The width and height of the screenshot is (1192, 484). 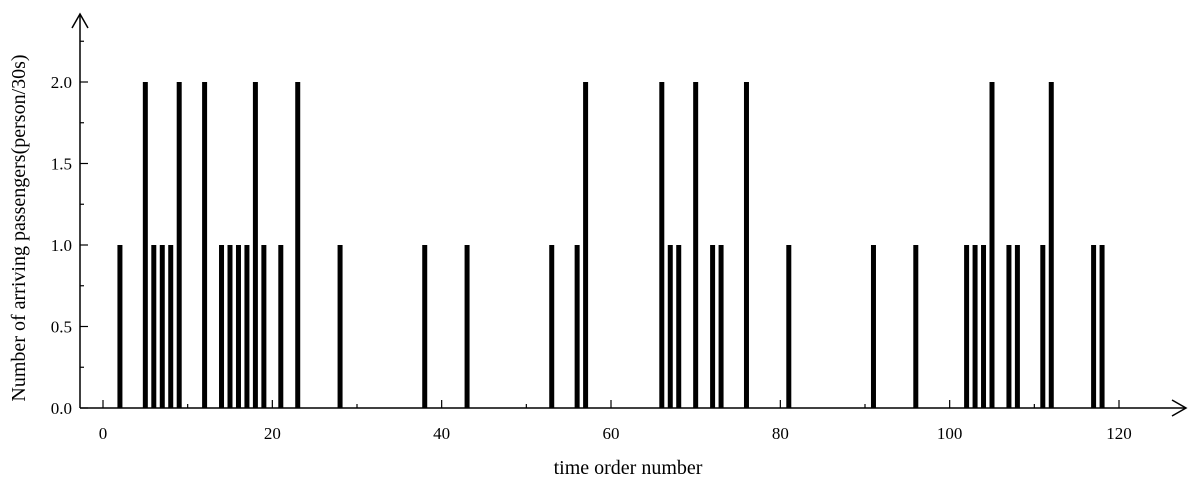 What do you see at coordinates (441, 433) in the screenshot?
I see `x-tick-label: 40` at bounding box center [441, 433].